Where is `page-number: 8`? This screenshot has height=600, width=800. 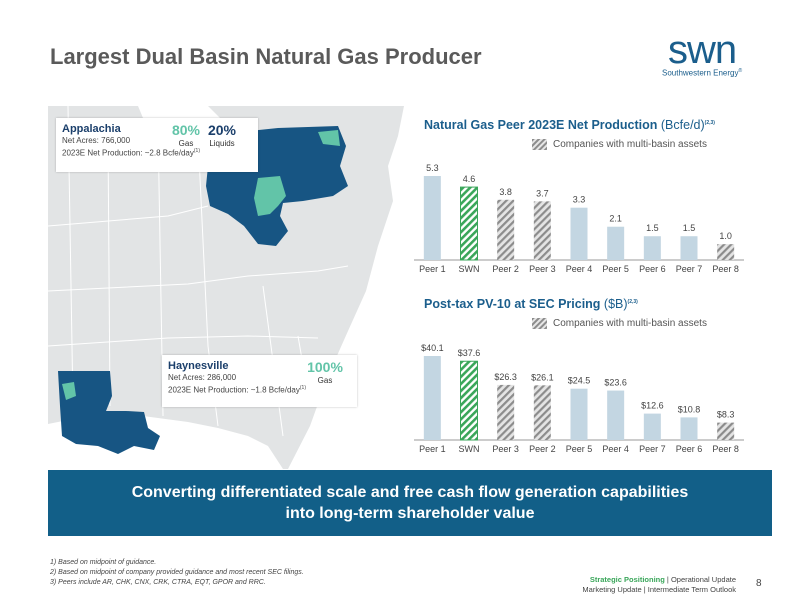
page-number: 8 is located at coordinates (759, 583).